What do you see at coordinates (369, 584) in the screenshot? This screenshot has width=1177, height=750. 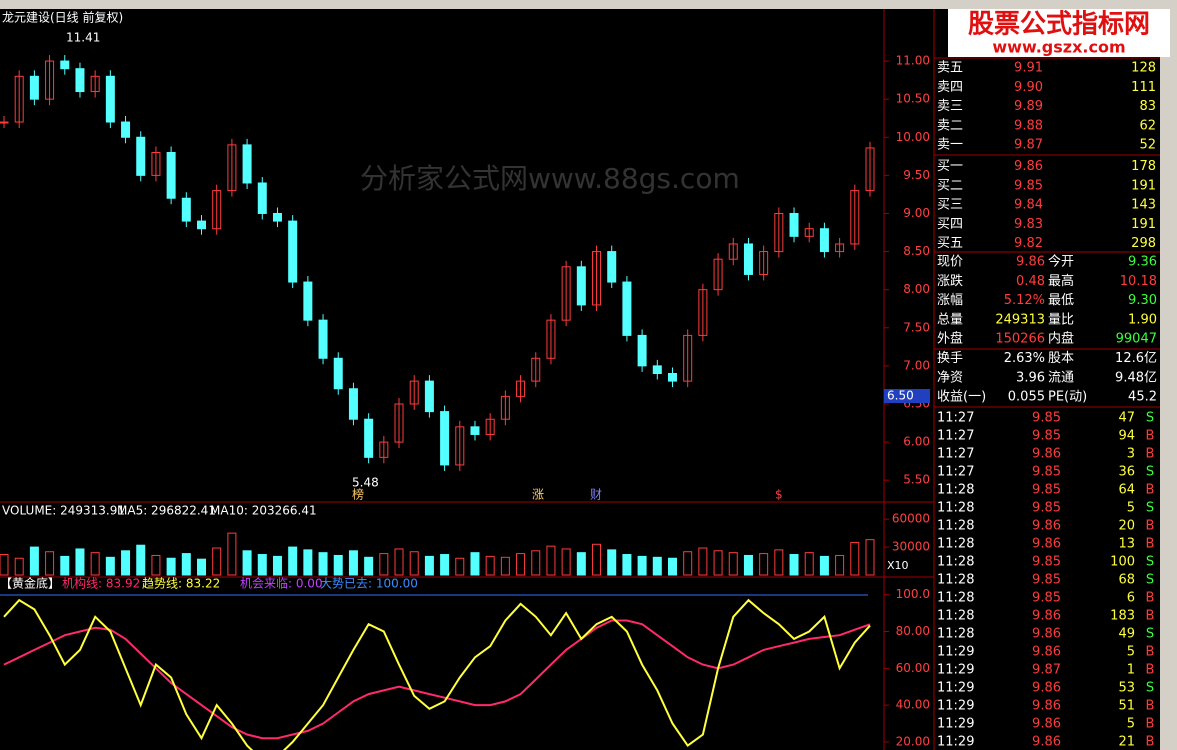 I see `indicator-text: 大势已去: 100.00` at bounding box center [369, 584].